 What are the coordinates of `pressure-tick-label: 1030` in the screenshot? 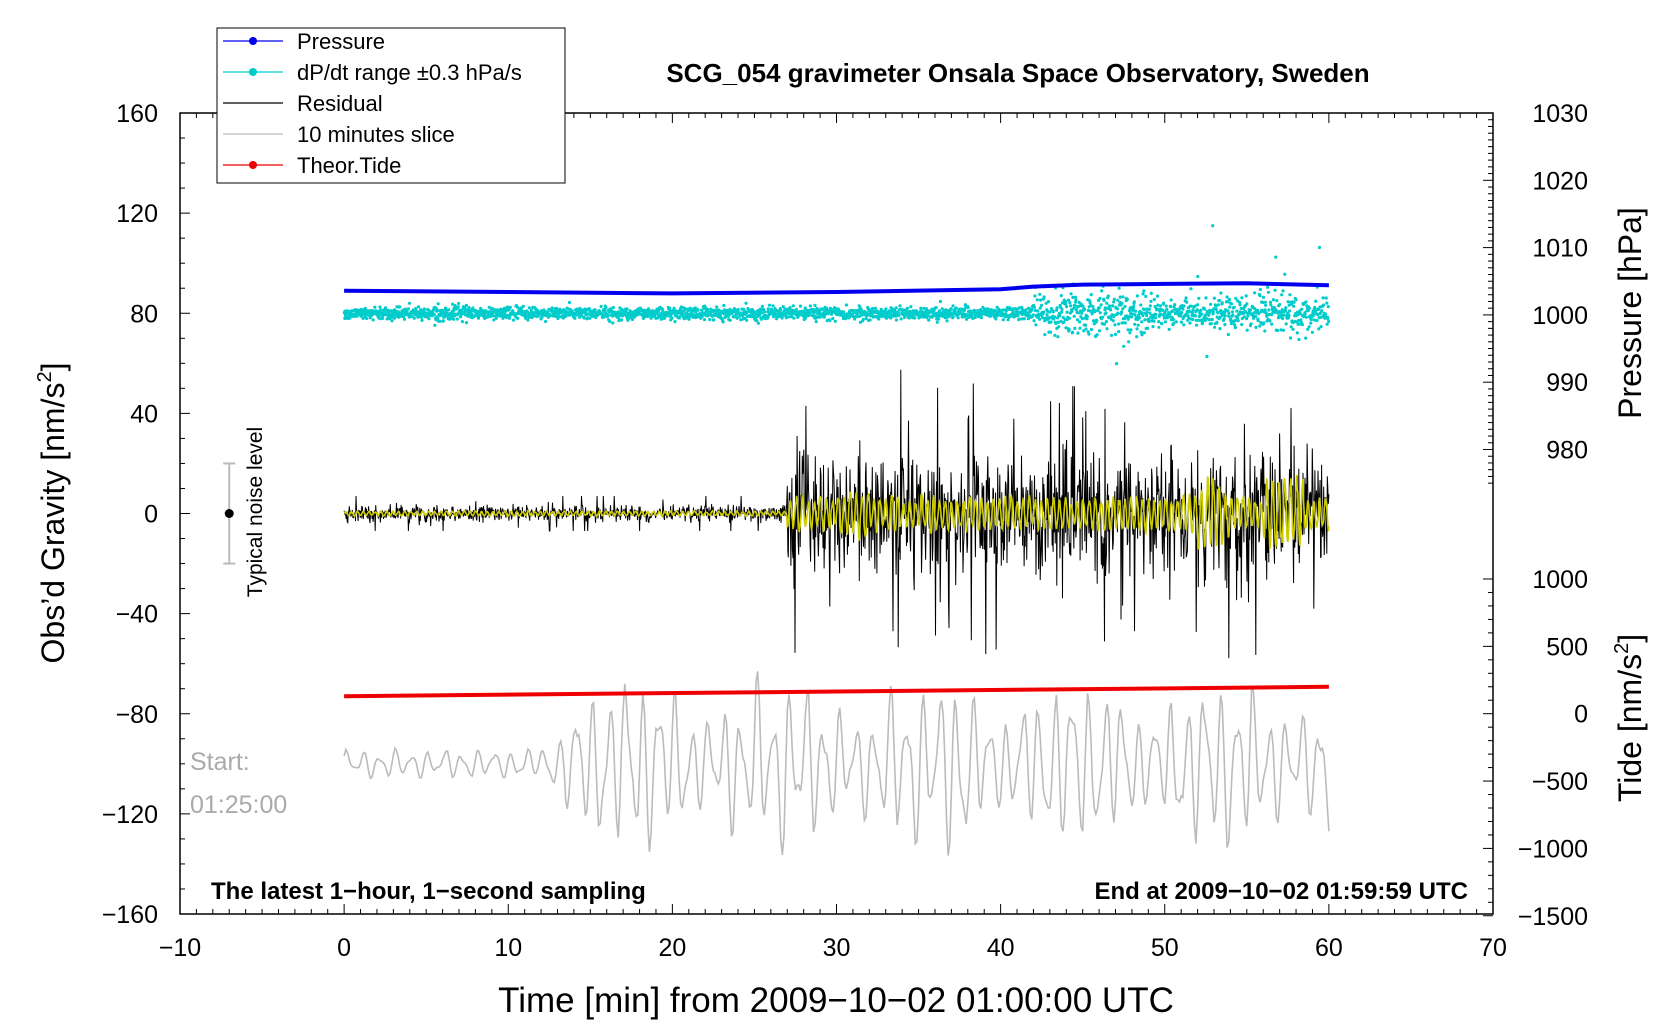 It's located at (1560, 114).